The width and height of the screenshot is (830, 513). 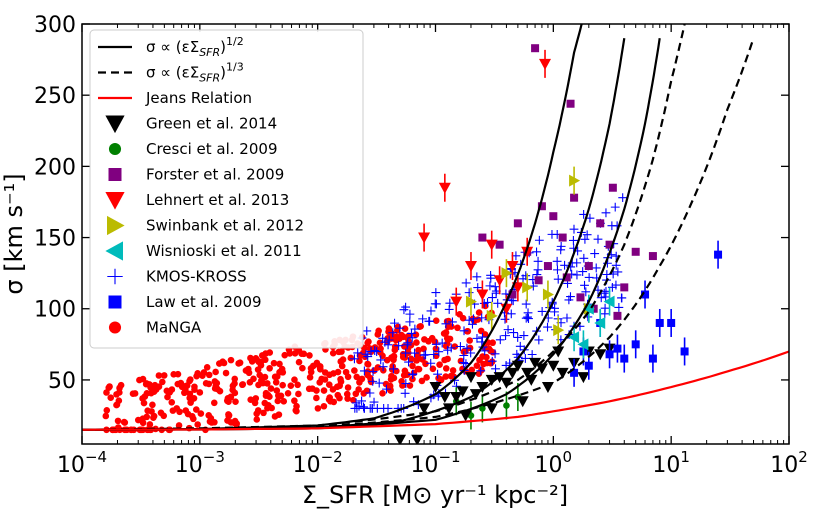 I want to click on y-tick-label: 150, so click(x=55, y=239).